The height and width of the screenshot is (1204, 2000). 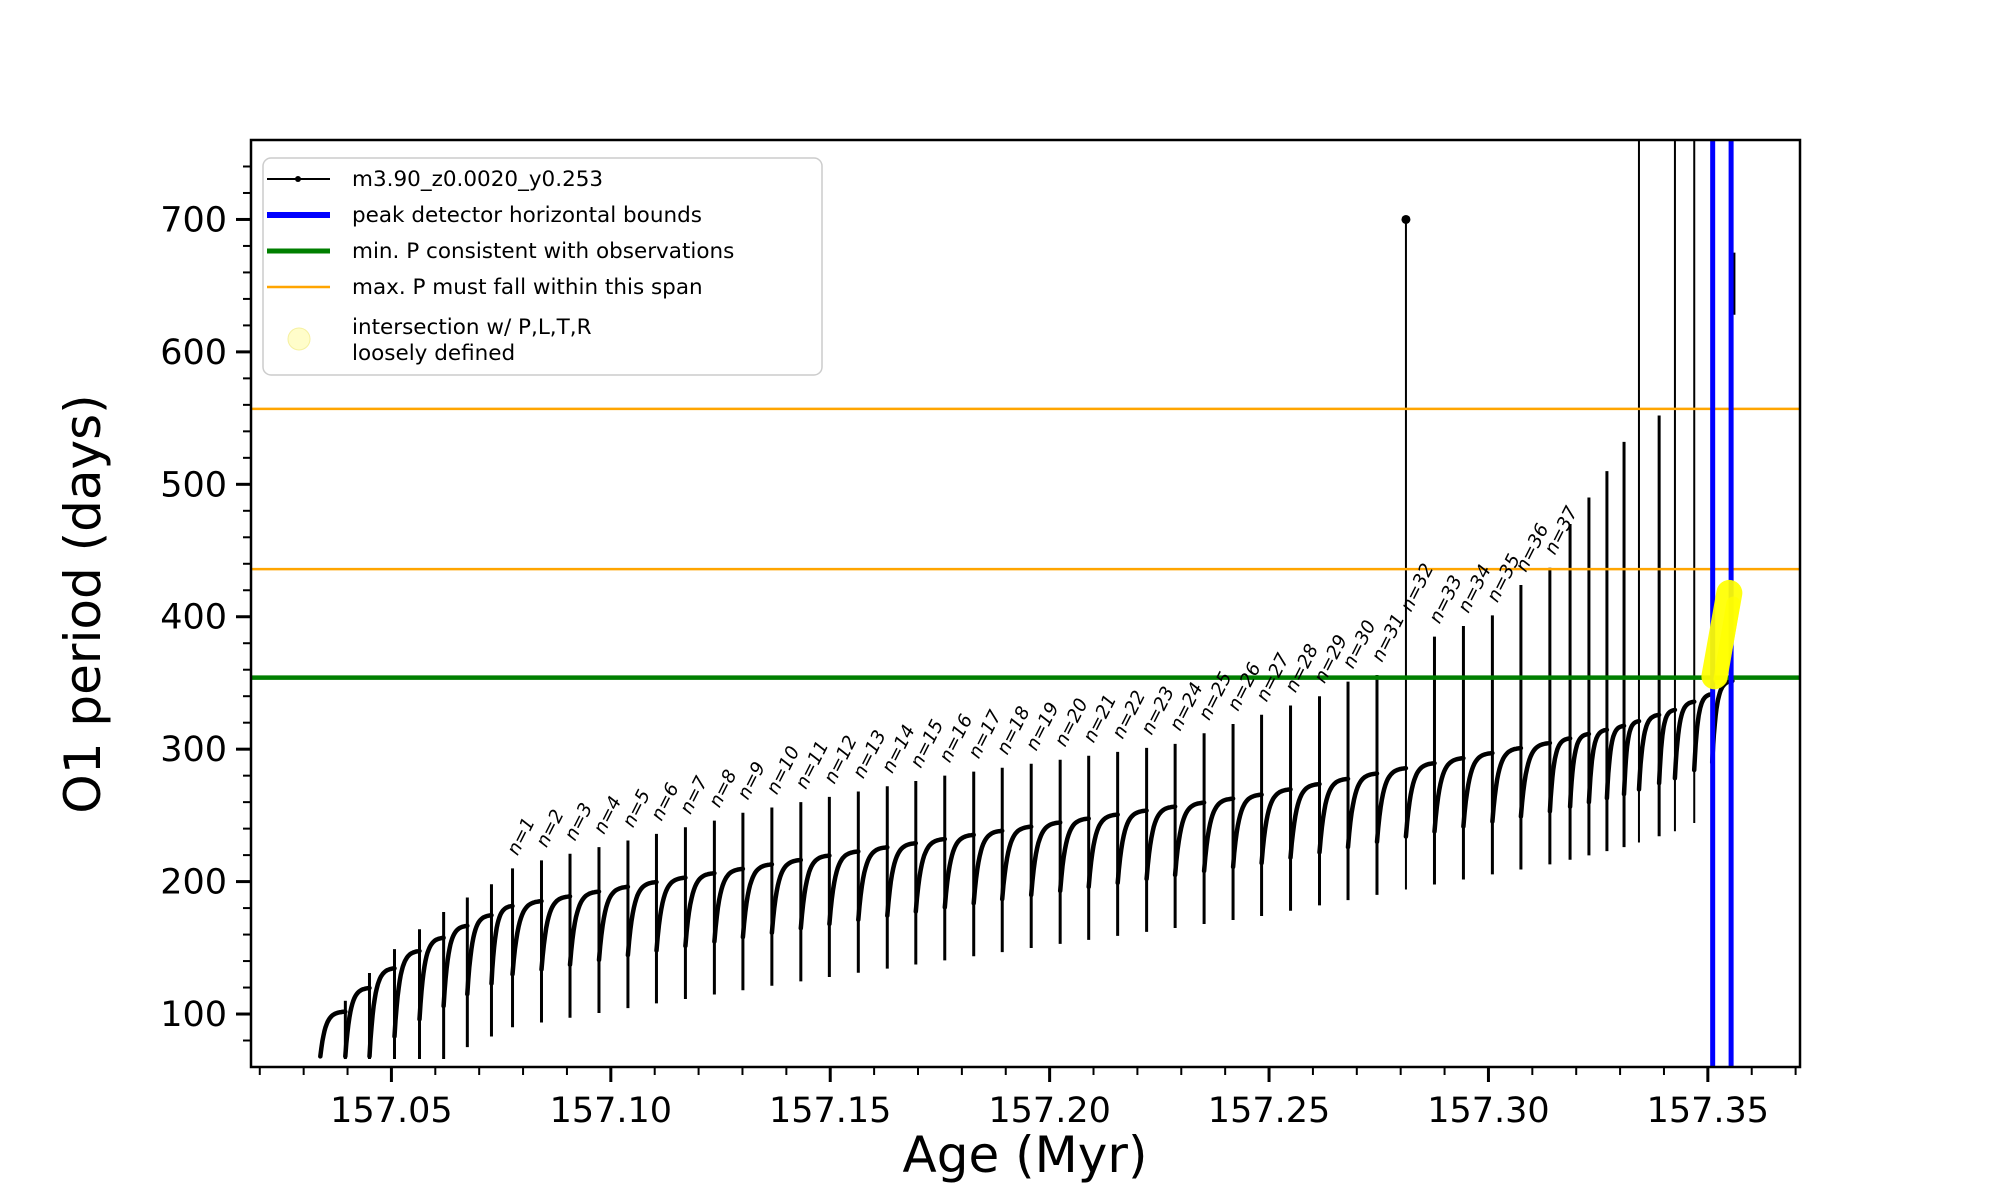 I want to click on legend-box, so click(x=542, y=266).